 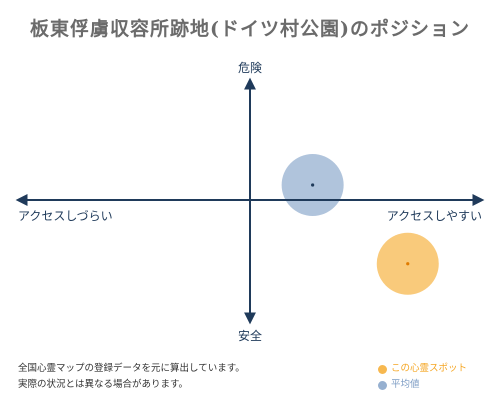 What do you see at coordinates (382, 385) in the screenshot?
I see `legend-swatch-average` at bounding box center [382, 385].